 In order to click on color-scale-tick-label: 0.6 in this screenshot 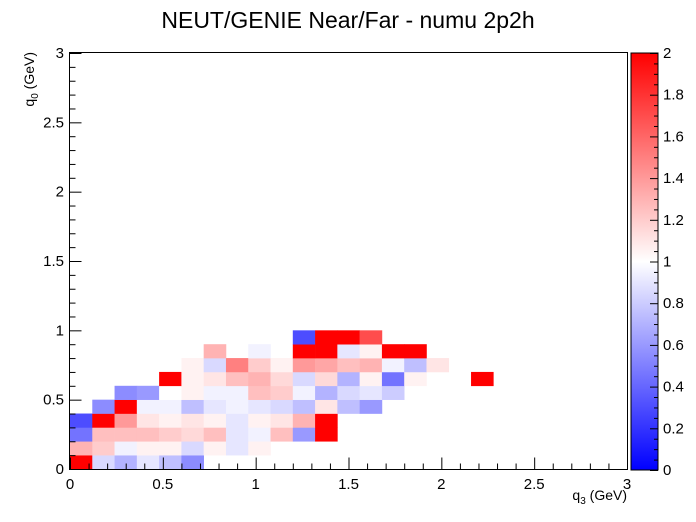, I will do `click(673, 345)`.